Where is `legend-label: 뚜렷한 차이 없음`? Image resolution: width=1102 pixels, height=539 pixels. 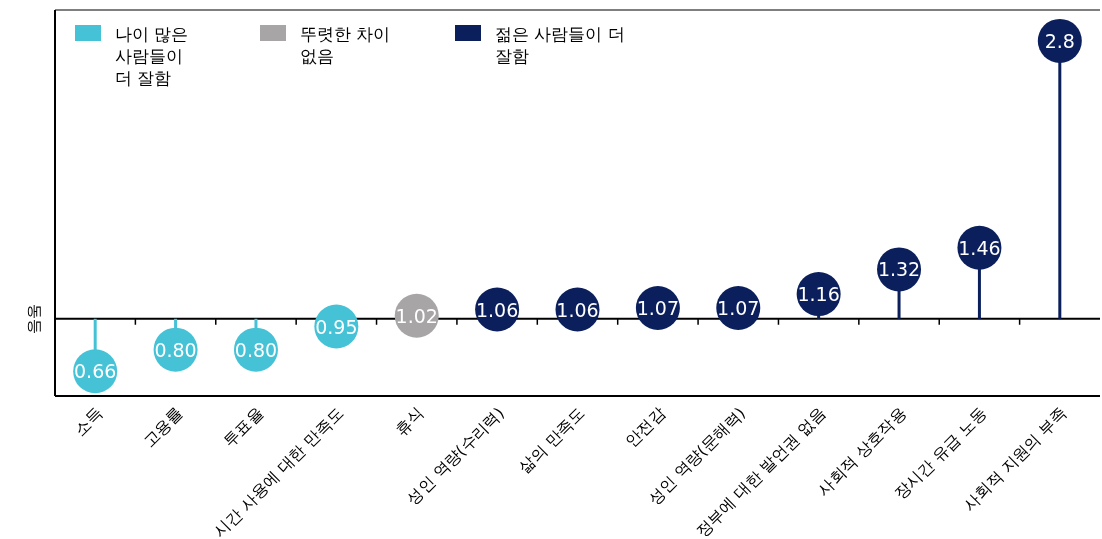 legend-label: 뚜렷한 차이 없음 is located at coordinates (345, 45).